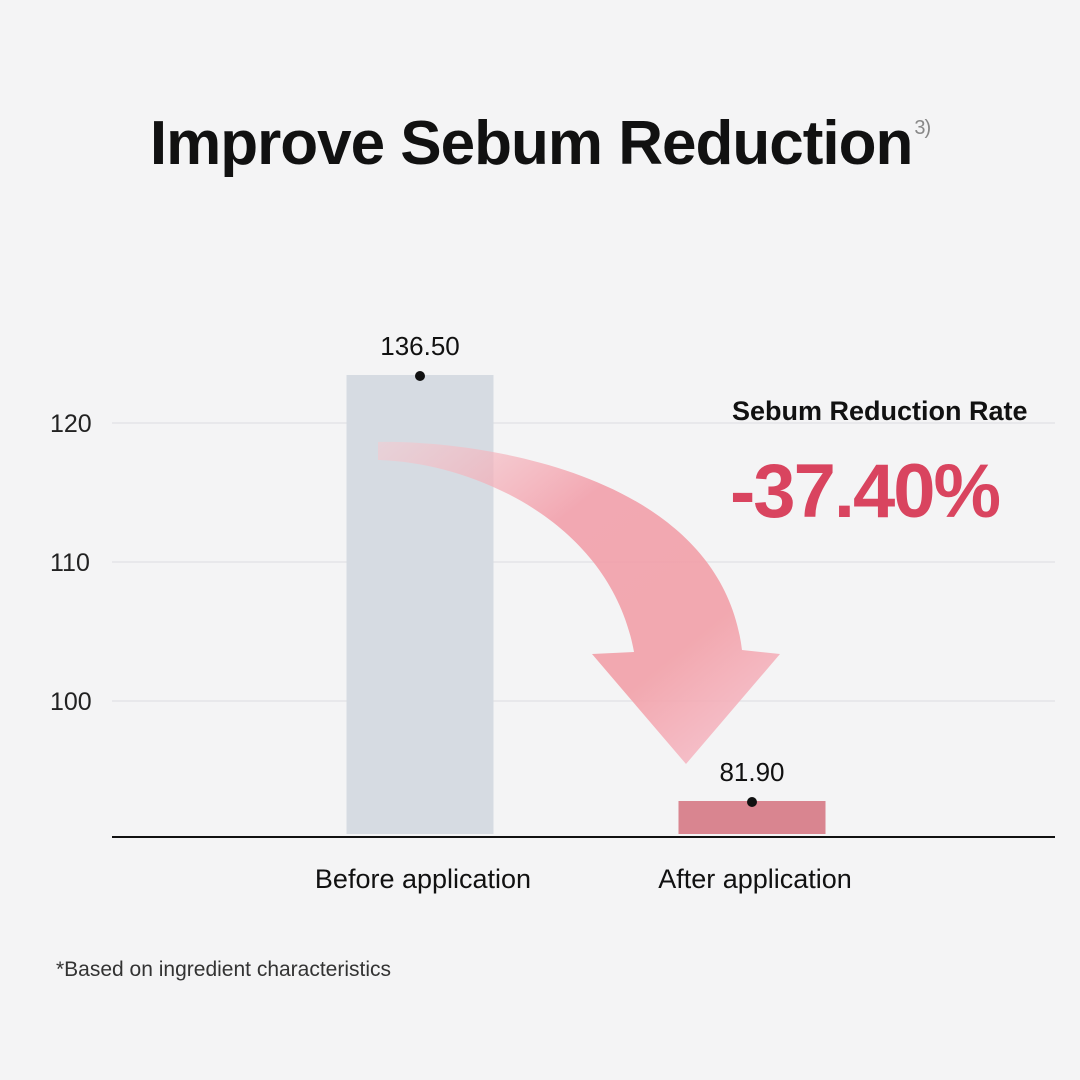  Describe the element at coordinates (531, 143) in the screenshot. I see `chart-title-text: Improve Sebum Reduction` at that location.